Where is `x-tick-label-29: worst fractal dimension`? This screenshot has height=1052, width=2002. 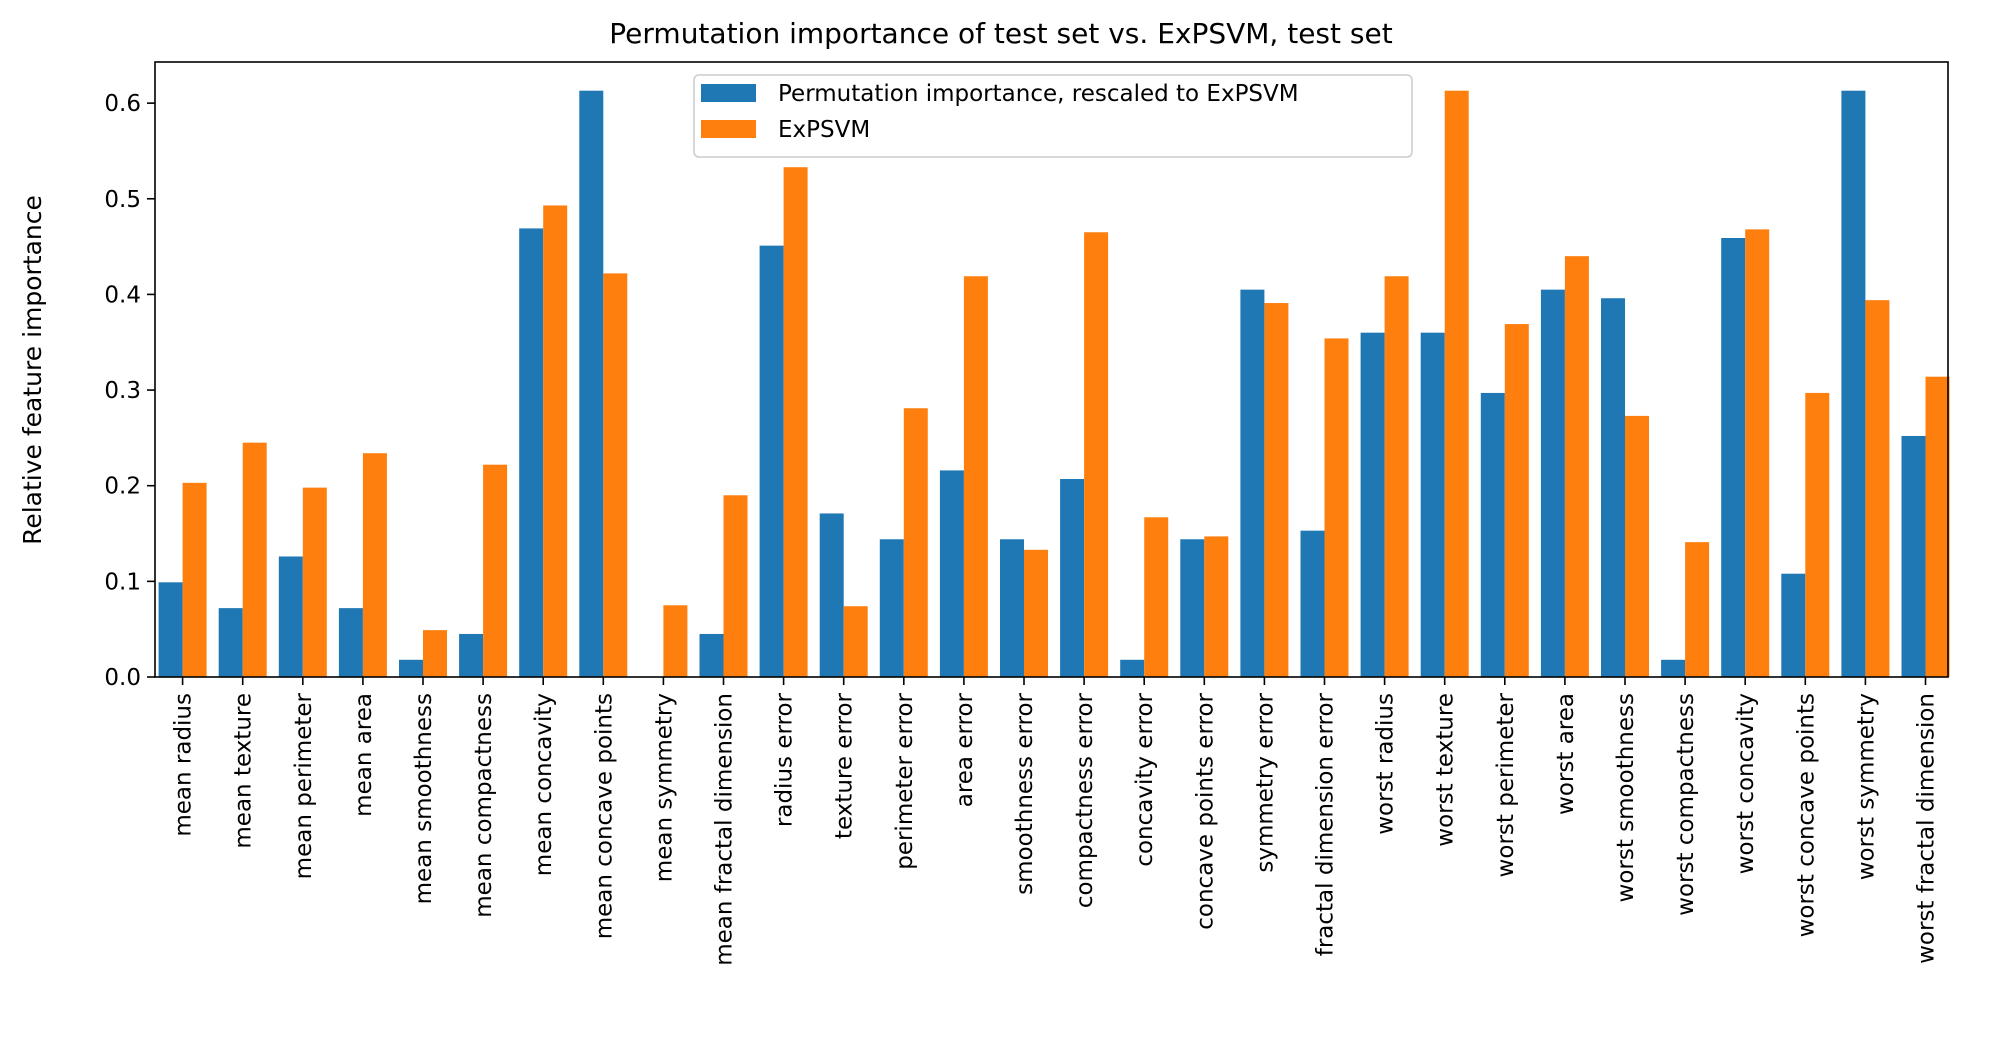 x-tick-label-29: worst fractal dimension is located at coordinates (1927, 828).